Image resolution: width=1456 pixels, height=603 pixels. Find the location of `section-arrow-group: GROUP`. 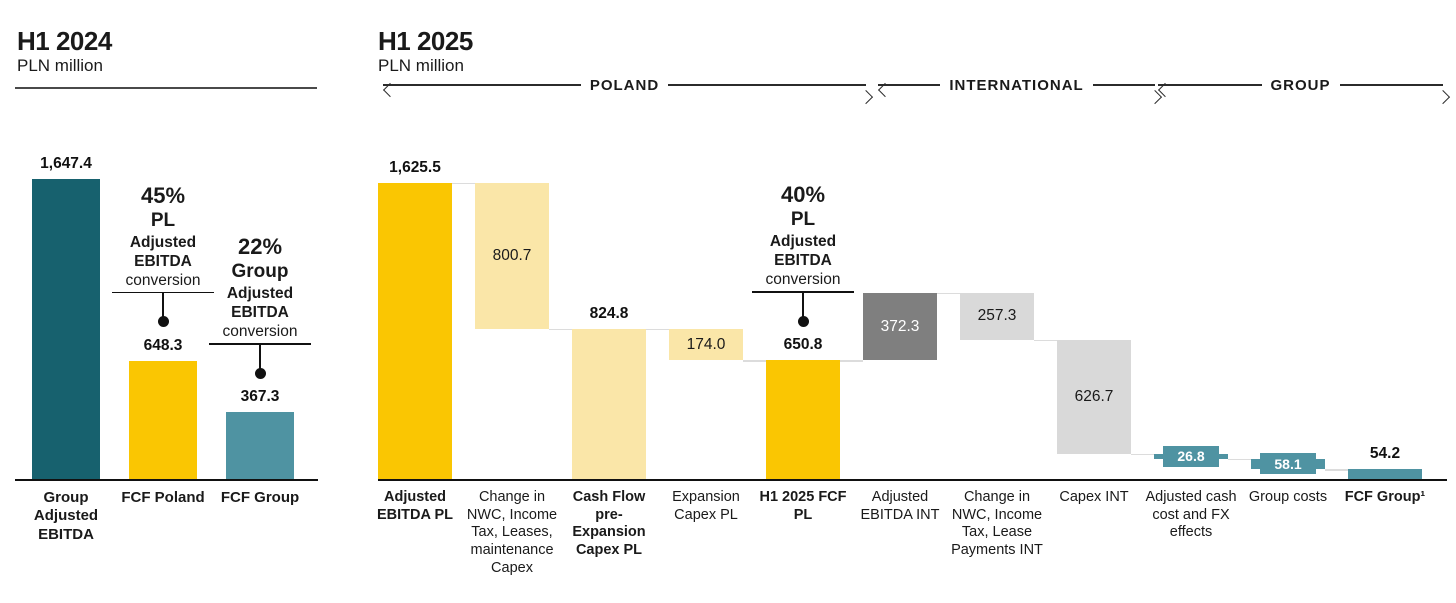

section-arrow-group: GROUP is located at coordinates (1304, 90).